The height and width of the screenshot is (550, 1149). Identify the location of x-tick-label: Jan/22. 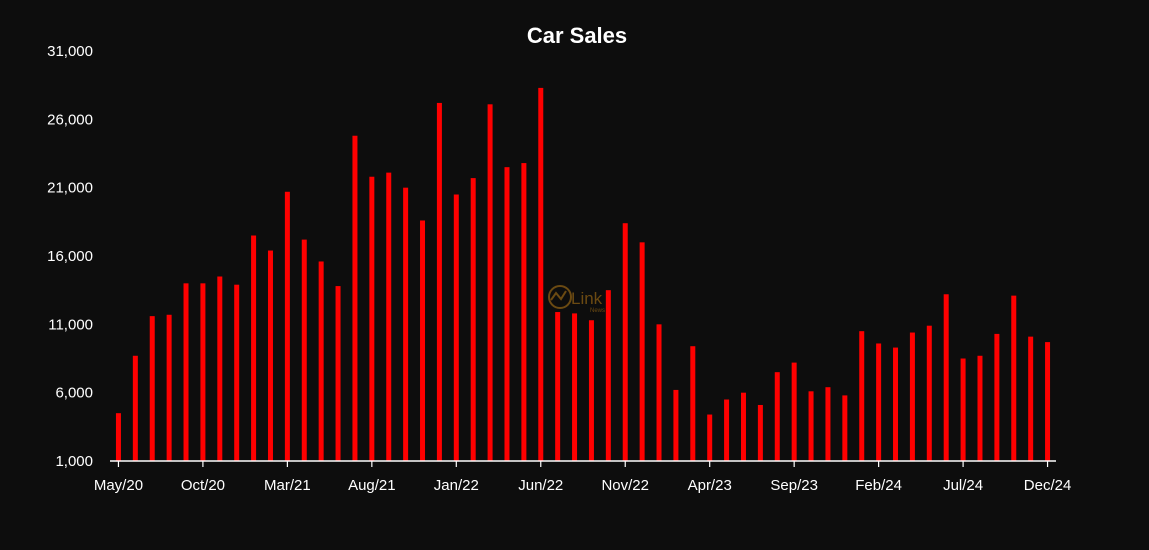
(456, 485).